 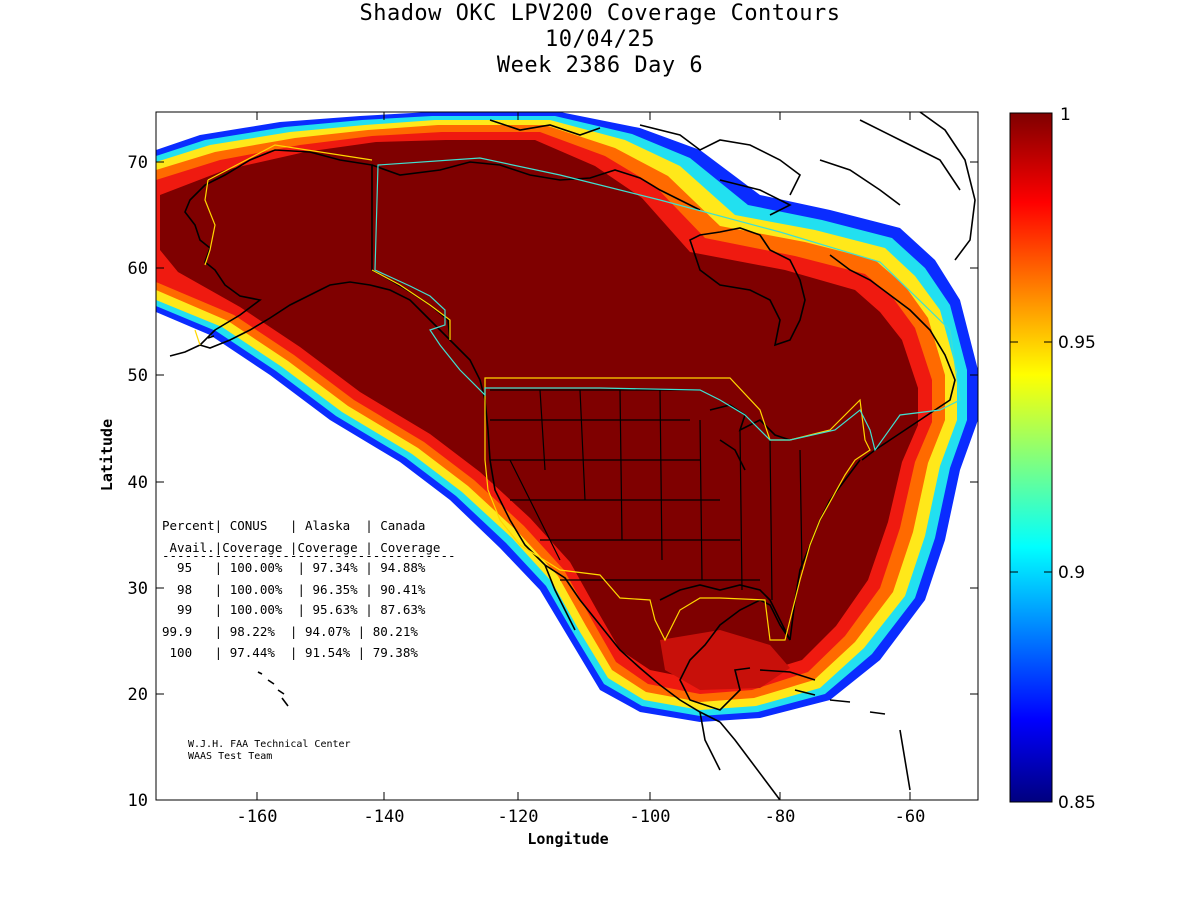 What do you see at coordinates (747, 287) in the screenshot?
I see `coastline-hudson-bay` at bounding box center [747, 287].